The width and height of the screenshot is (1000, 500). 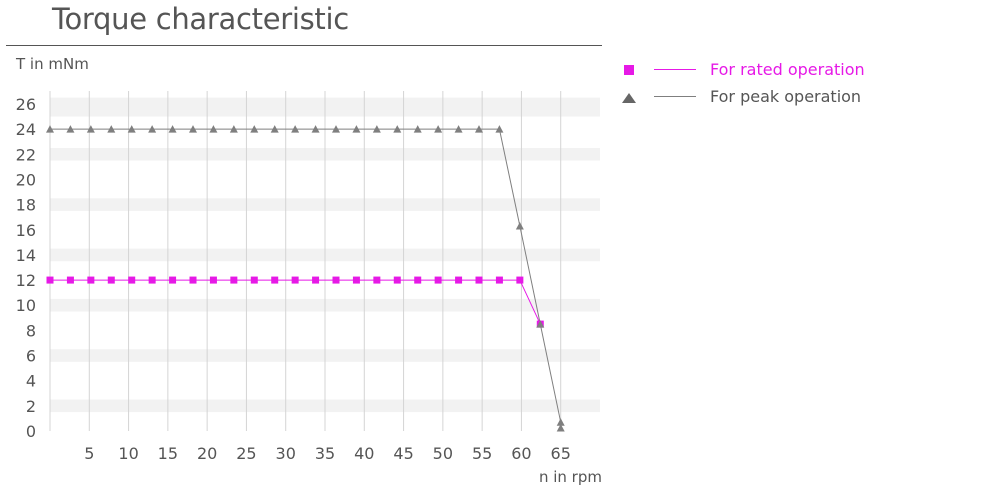 What do you see at coordinates (26, 154) in the screenshot?
I see `y-tick-label: 22` at bounding box center [26, 154].